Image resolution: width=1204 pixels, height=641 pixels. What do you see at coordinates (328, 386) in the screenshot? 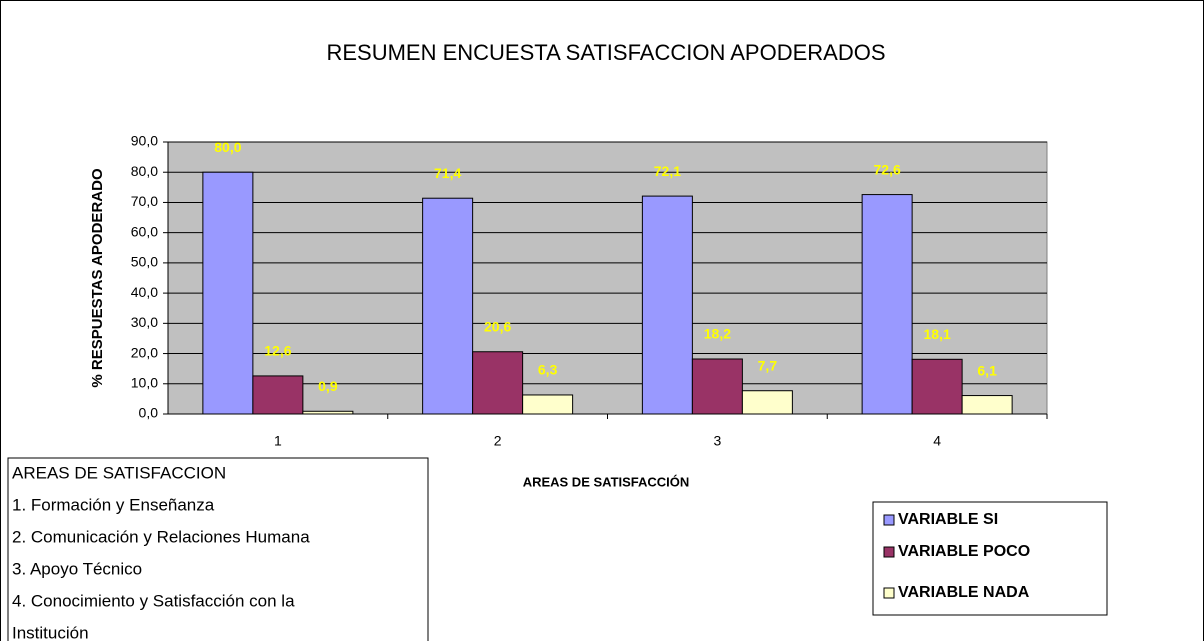
I see `value-label: 0,9` at bounding box center [328, 386].